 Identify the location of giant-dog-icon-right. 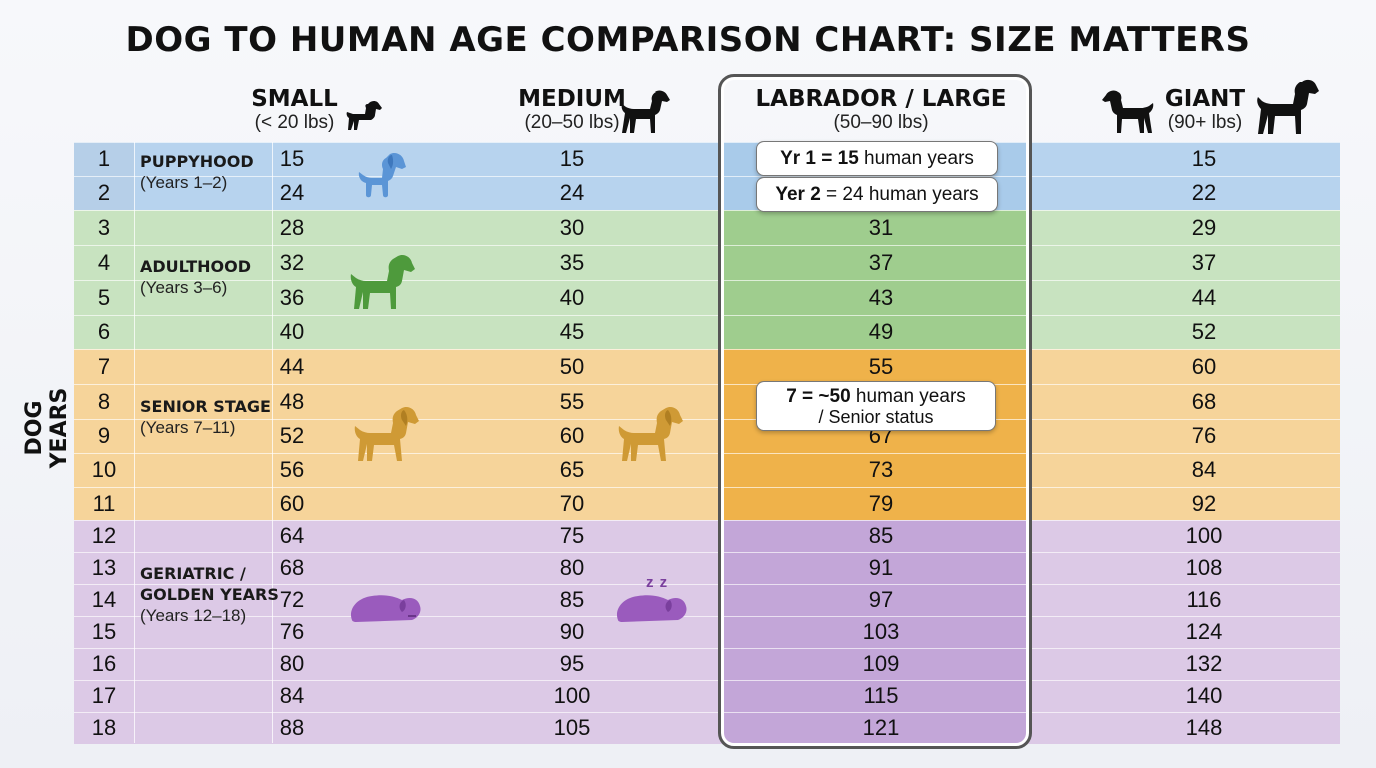
(1288, 106).